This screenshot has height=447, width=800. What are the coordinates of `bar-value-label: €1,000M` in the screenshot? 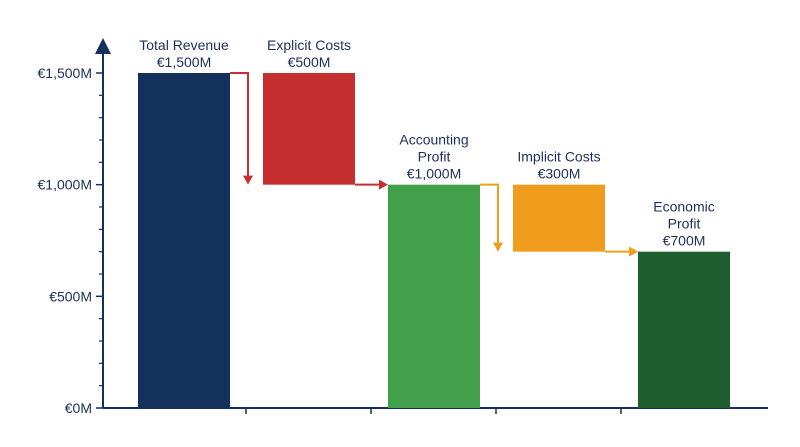 It's located at (434, 174).